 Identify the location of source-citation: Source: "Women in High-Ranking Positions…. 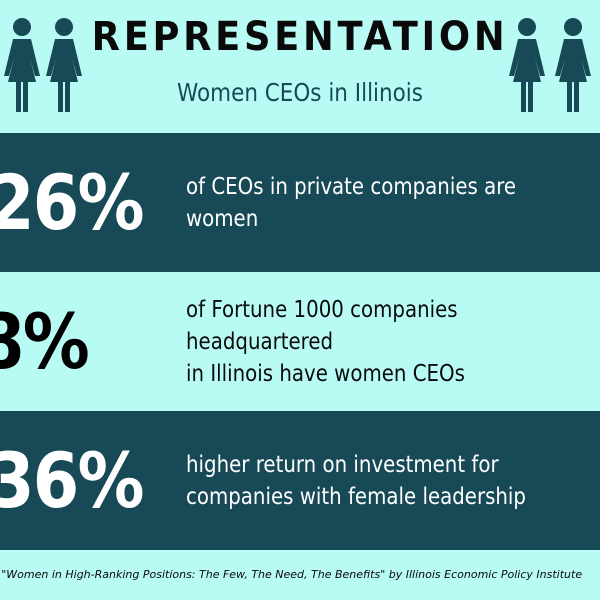
(300, 576).